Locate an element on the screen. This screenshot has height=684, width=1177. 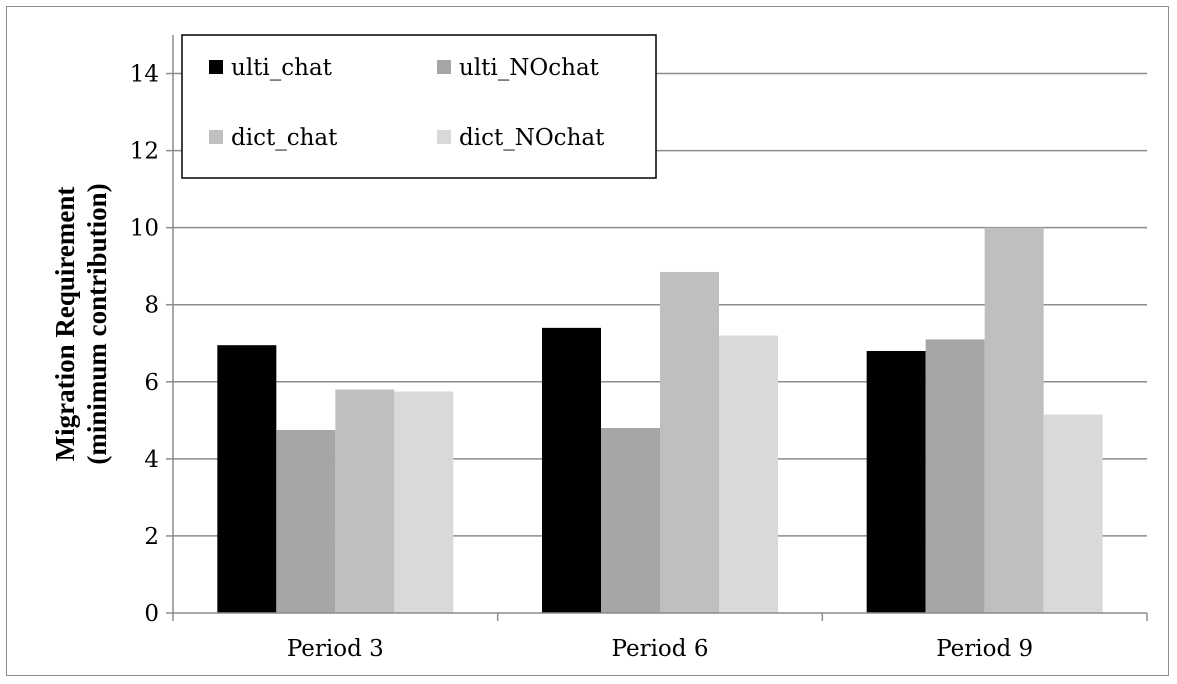
legend: ulti_chat ulti_NOchat dict_chat dict_NOchat is located at coordinates (419, 106).